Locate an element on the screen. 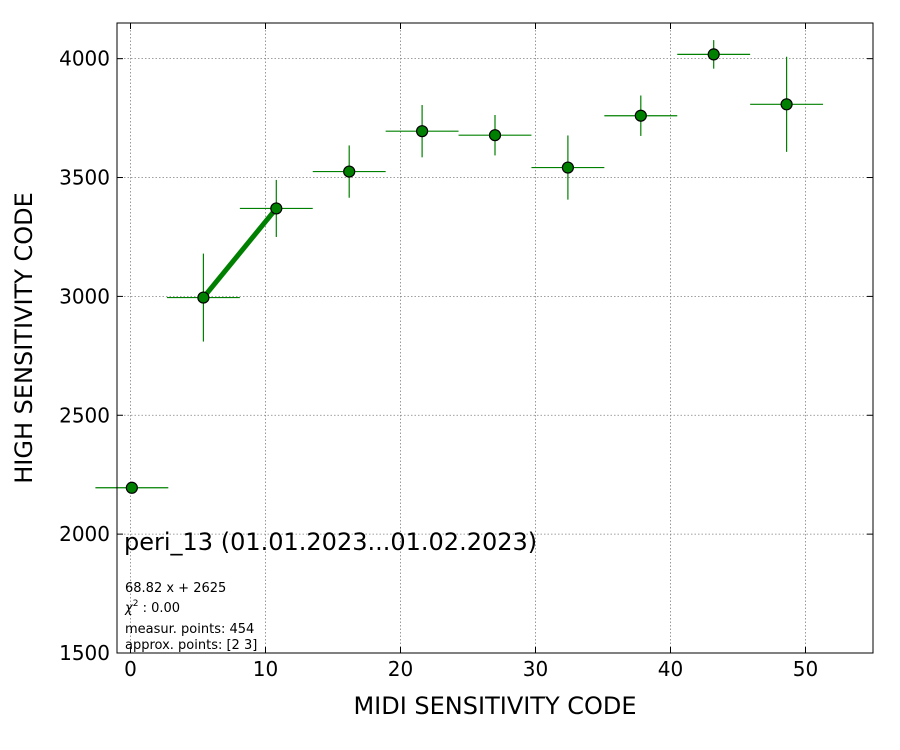 The image size is (900, 750). chi2-exponent: 2 is located at coordinates (136, 604).